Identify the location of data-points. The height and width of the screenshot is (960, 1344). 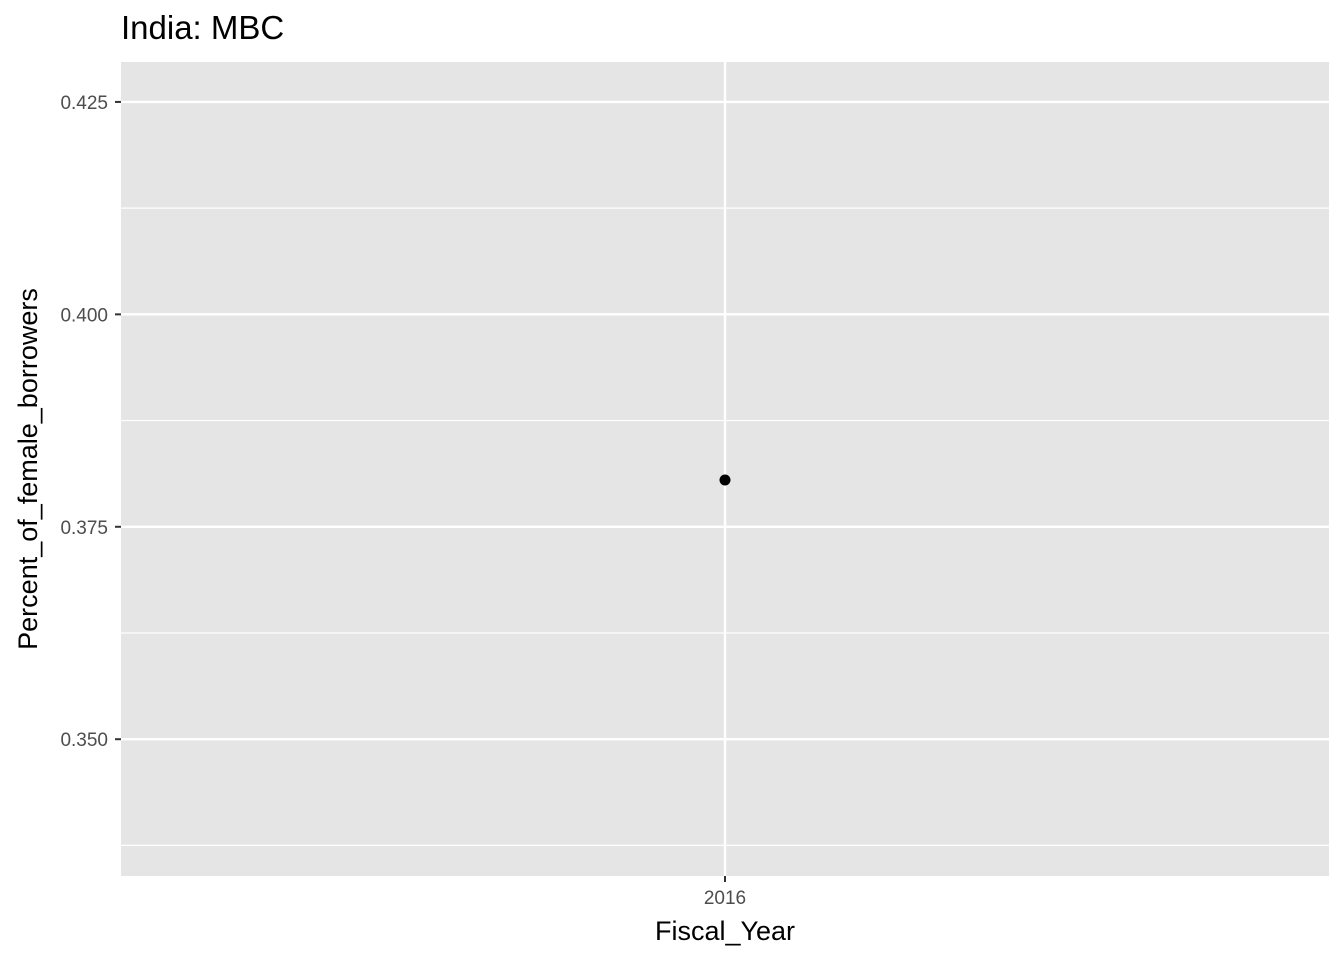
(725, 480).